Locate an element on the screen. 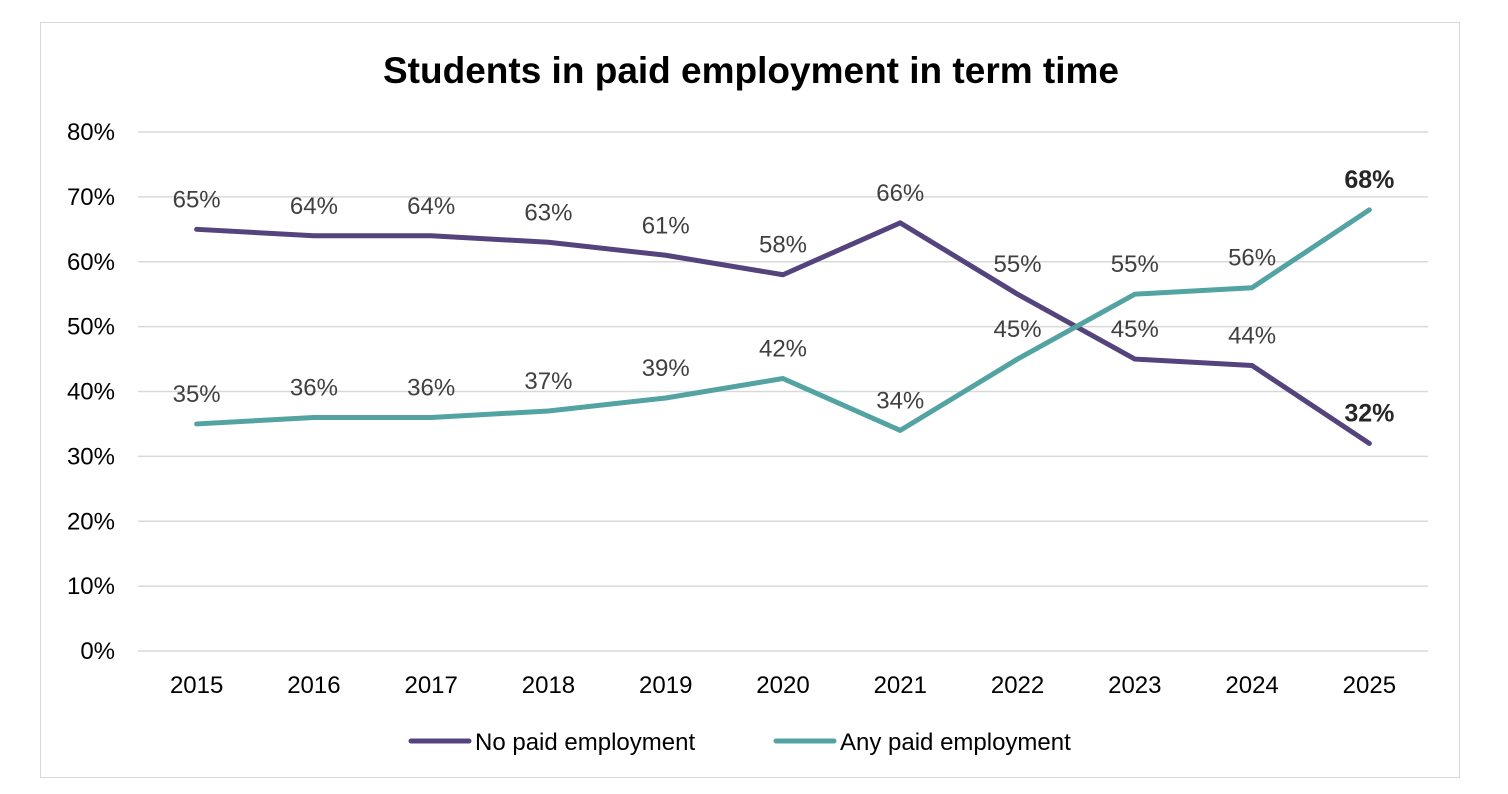 Image resolution: width=1508 pixels, height=794 pixels. legend-label-no-paid-employment: No paid employment is located at coordinates (585, 742).